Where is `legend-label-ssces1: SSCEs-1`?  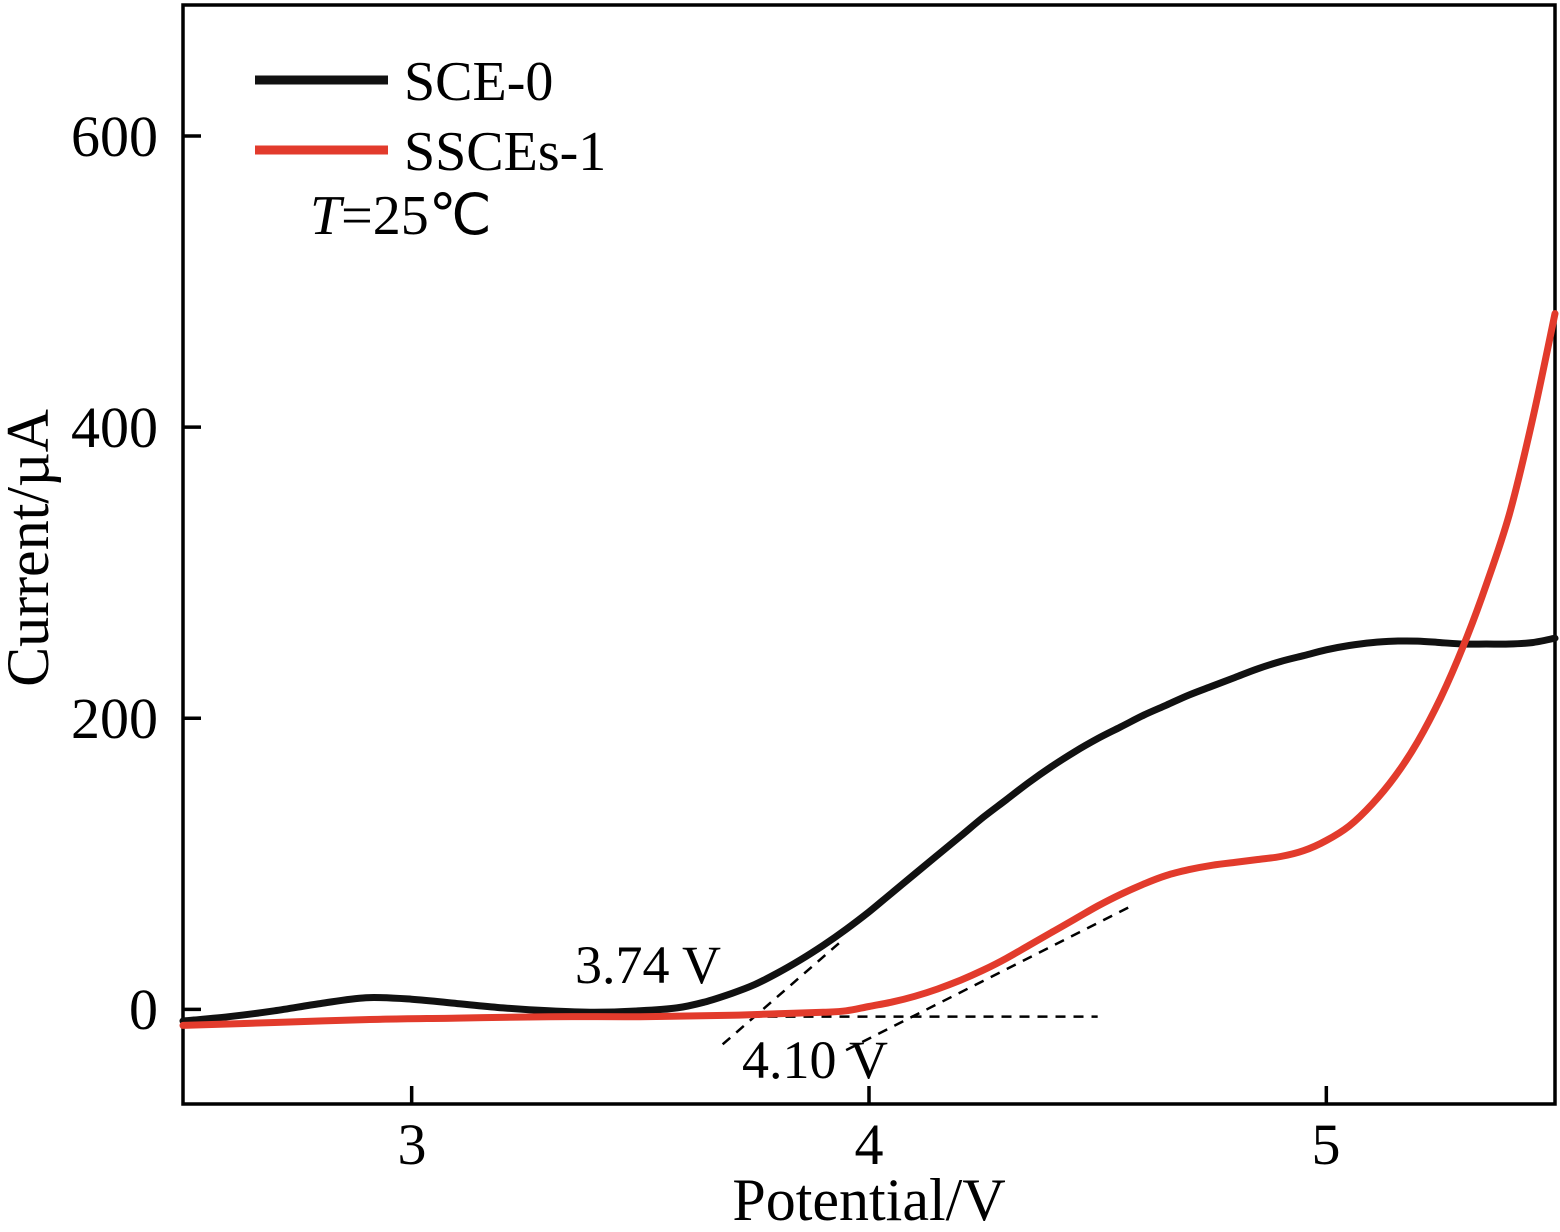 legend-label-ssces1: SSCEs-1 is located at coordinates (505, 152).